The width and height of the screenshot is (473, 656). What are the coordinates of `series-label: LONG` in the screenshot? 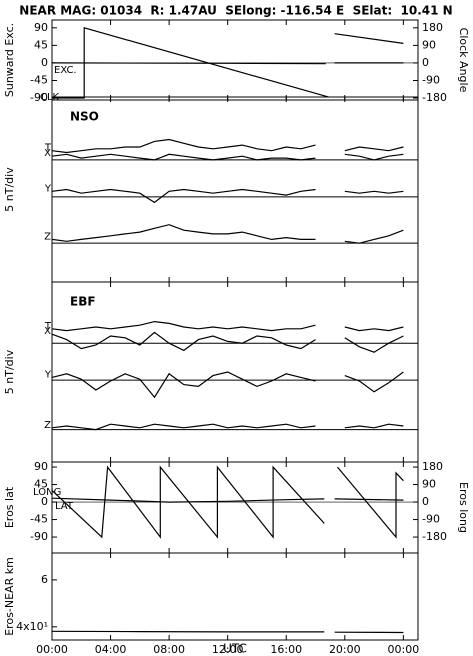 It's located at (47, 492).